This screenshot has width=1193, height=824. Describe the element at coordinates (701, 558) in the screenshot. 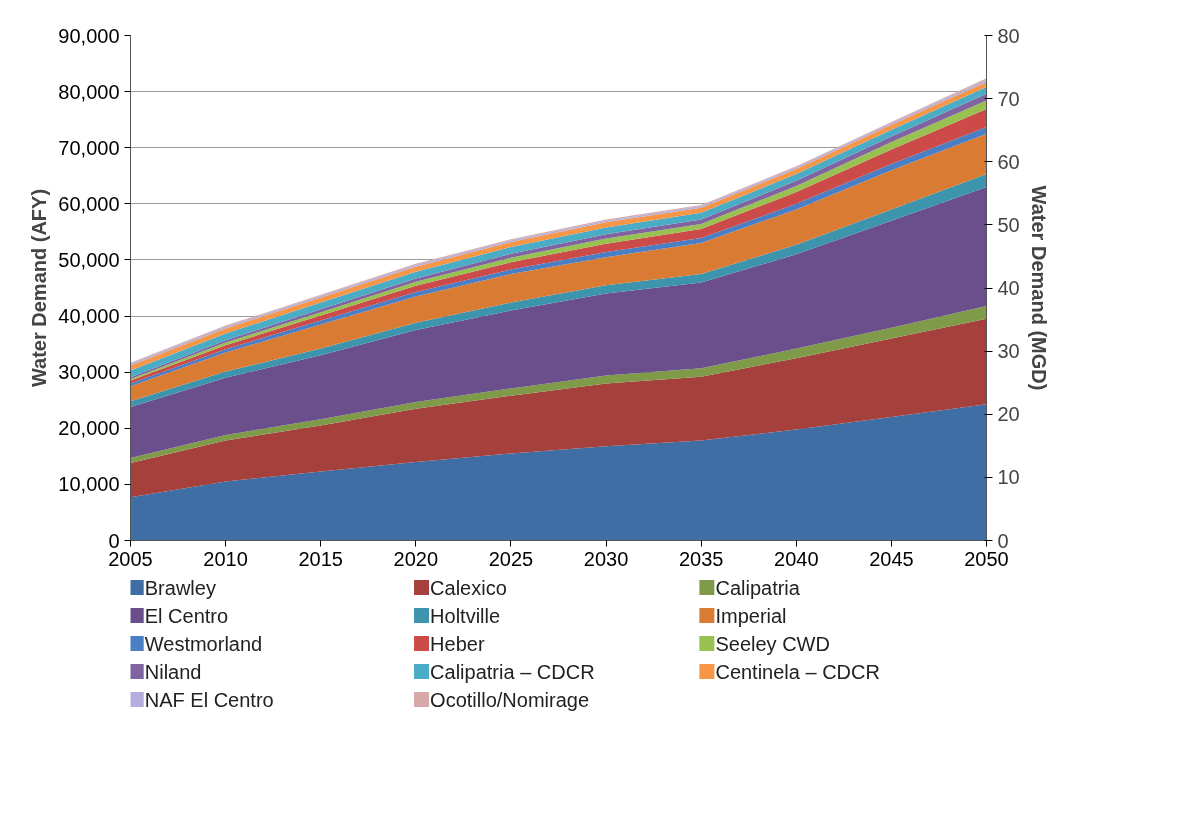

I see `x-tick-label: 2035` at that location.